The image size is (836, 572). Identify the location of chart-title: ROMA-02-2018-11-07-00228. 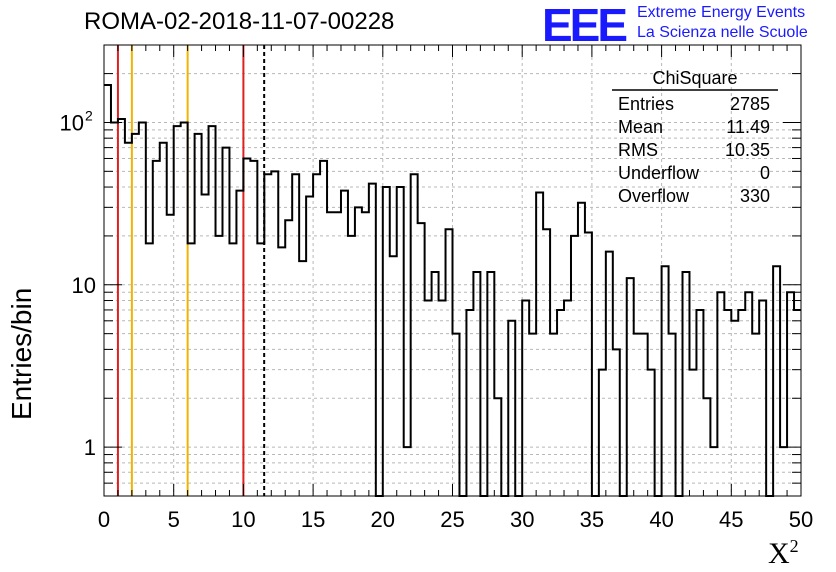
(239, 21).